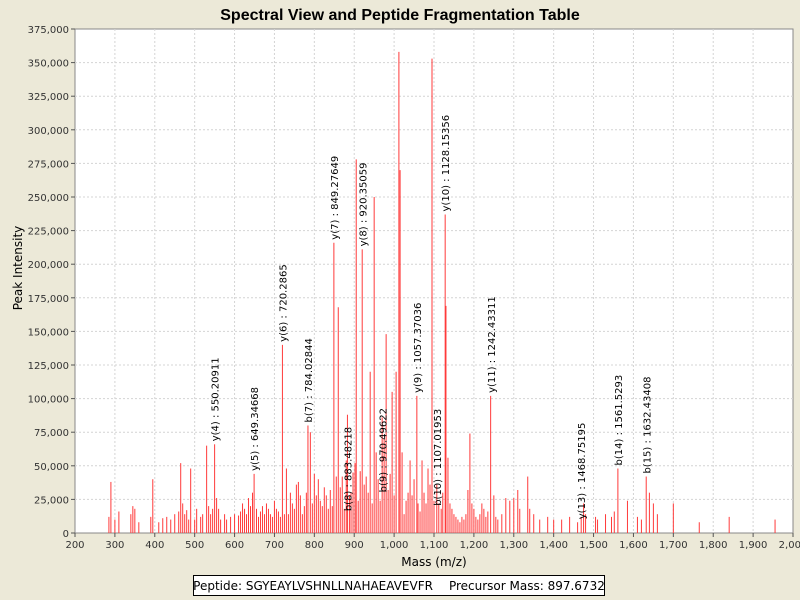 This screenshot has width=800, height=600. I want to click on peak-annotation: y(4) : 550.20911, so click(216, 399).